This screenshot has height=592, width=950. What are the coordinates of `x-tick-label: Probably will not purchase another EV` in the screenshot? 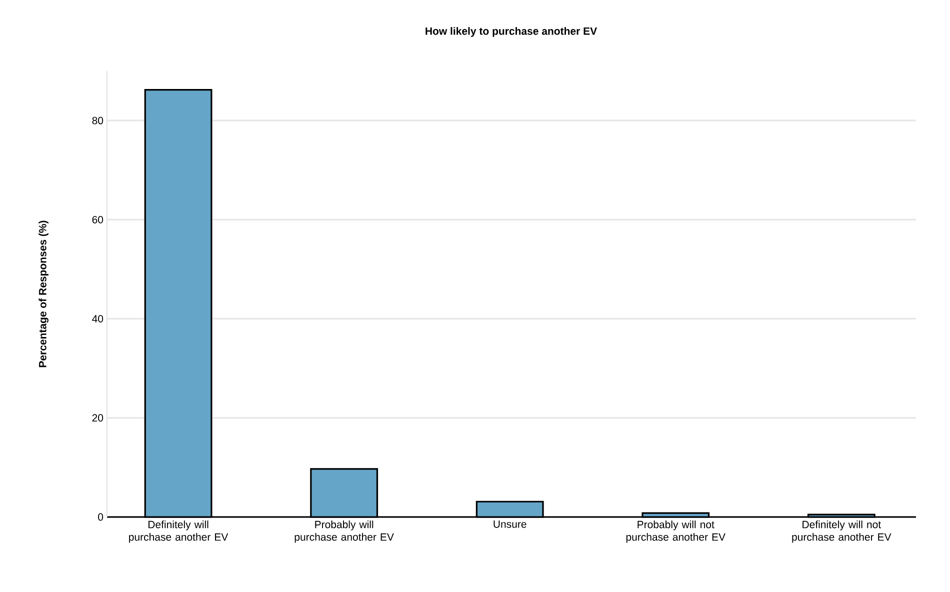 It's located at (676, 531).